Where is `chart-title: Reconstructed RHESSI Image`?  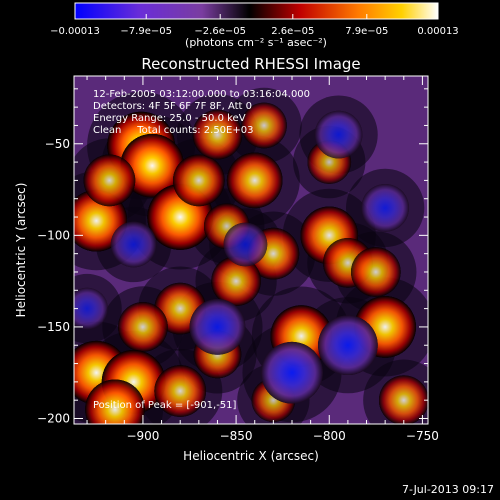
chart-title: Reconstructed RHESSI Image is located at coordinates (250, 64).